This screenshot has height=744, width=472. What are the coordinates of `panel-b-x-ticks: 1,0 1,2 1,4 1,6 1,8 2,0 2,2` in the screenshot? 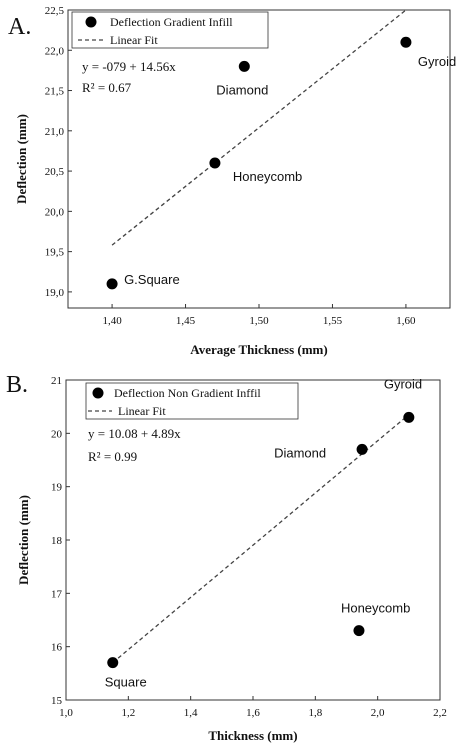 It's located at (253, 707).